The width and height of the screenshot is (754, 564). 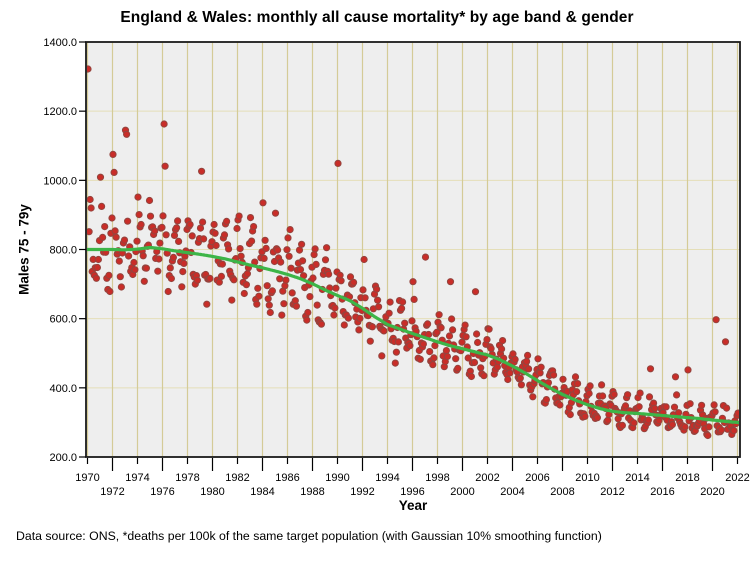 What do you see at coordinates (237, 478) in the screenshot?
I see `x-tick-label-row1: 1982` at bounding box center [237, 478].